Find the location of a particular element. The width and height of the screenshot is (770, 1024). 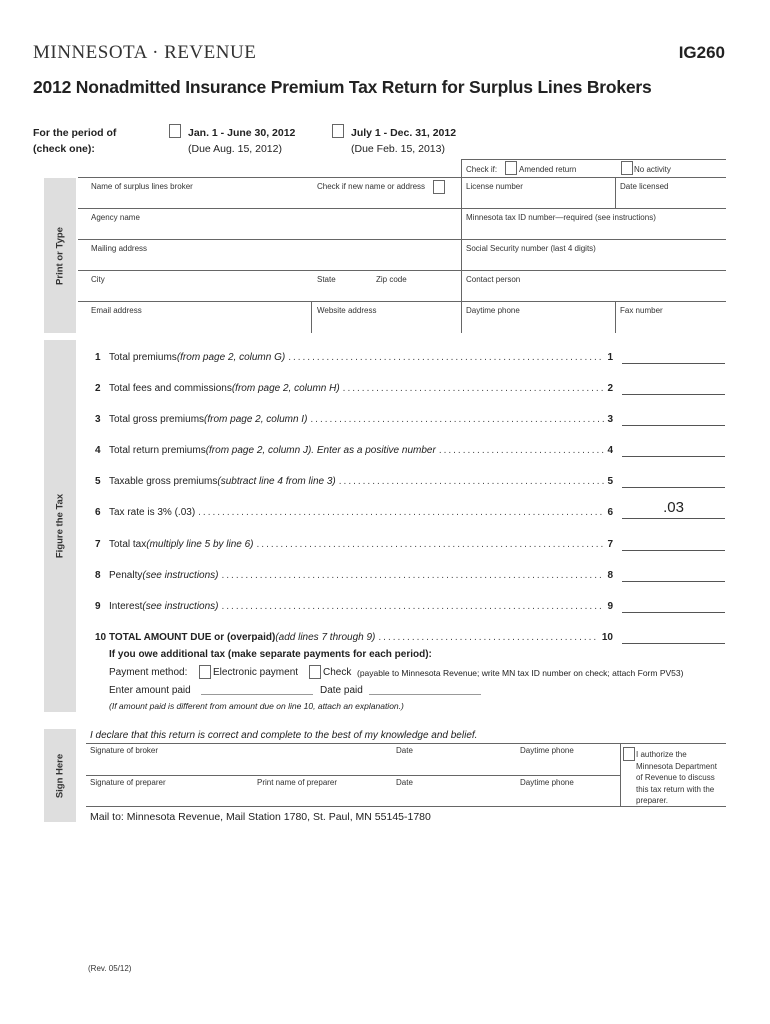

ssn-field: Social Security number (last 4 digits) is located at coordinates (531, 248).